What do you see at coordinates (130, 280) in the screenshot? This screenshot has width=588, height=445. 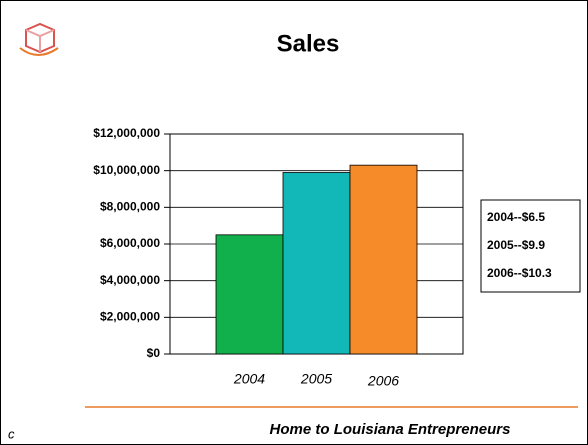 I see `y-tick-label: $4,000,000` at bounding box center [130, 280].